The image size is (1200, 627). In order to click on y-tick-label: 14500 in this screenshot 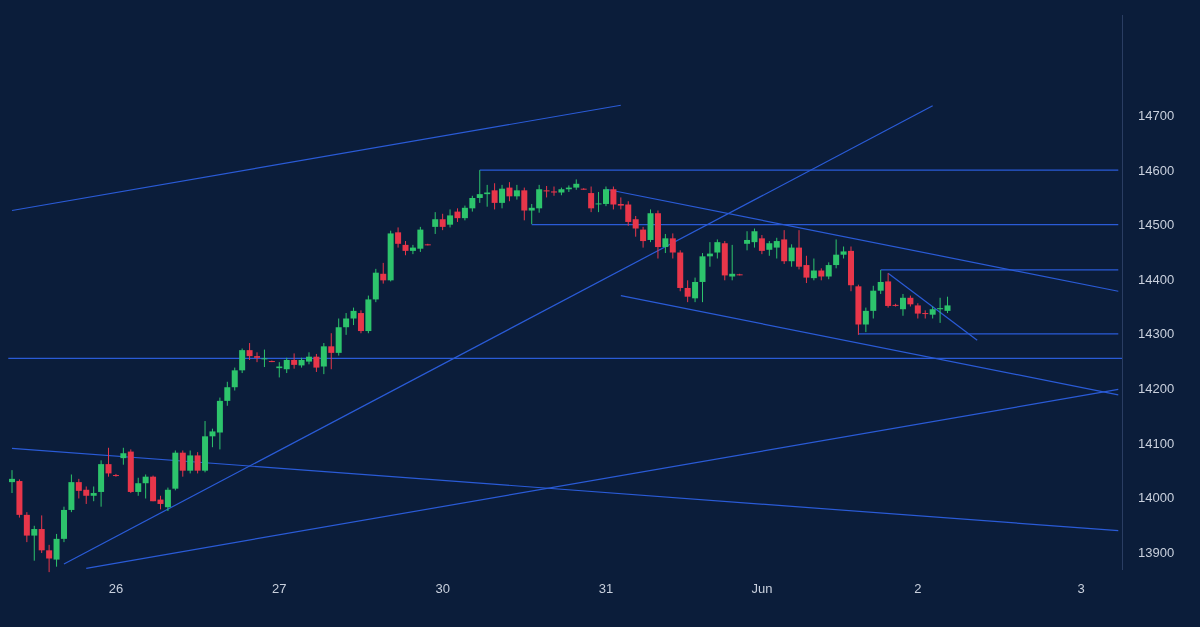, I will do `click(1156, 225)`.